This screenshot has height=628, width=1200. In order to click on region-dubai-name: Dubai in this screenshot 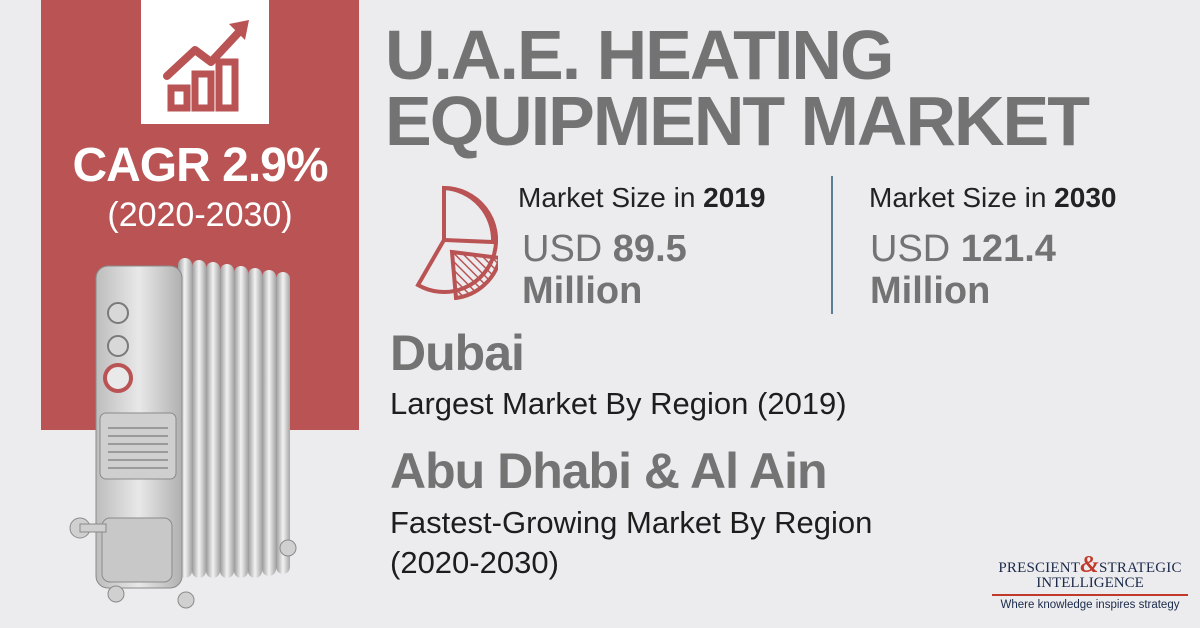, I will do `click(457, 353)`.